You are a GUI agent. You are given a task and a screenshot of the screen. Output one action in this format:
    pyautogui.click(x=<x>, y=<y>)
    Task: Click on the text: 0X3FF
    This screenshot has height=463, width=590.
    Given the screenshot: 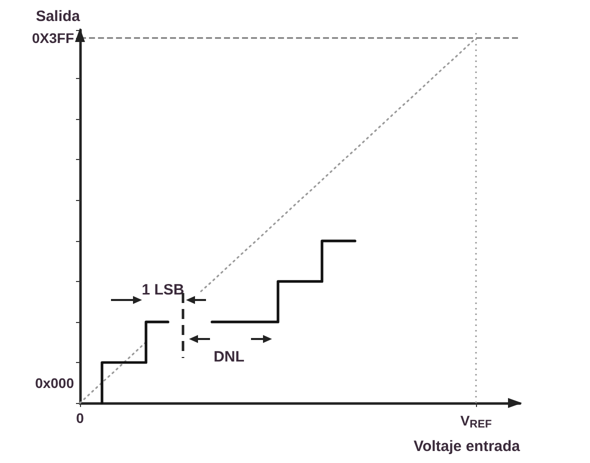 What is the action you would take?
    pyautogui.click(x=53, y=38)
    